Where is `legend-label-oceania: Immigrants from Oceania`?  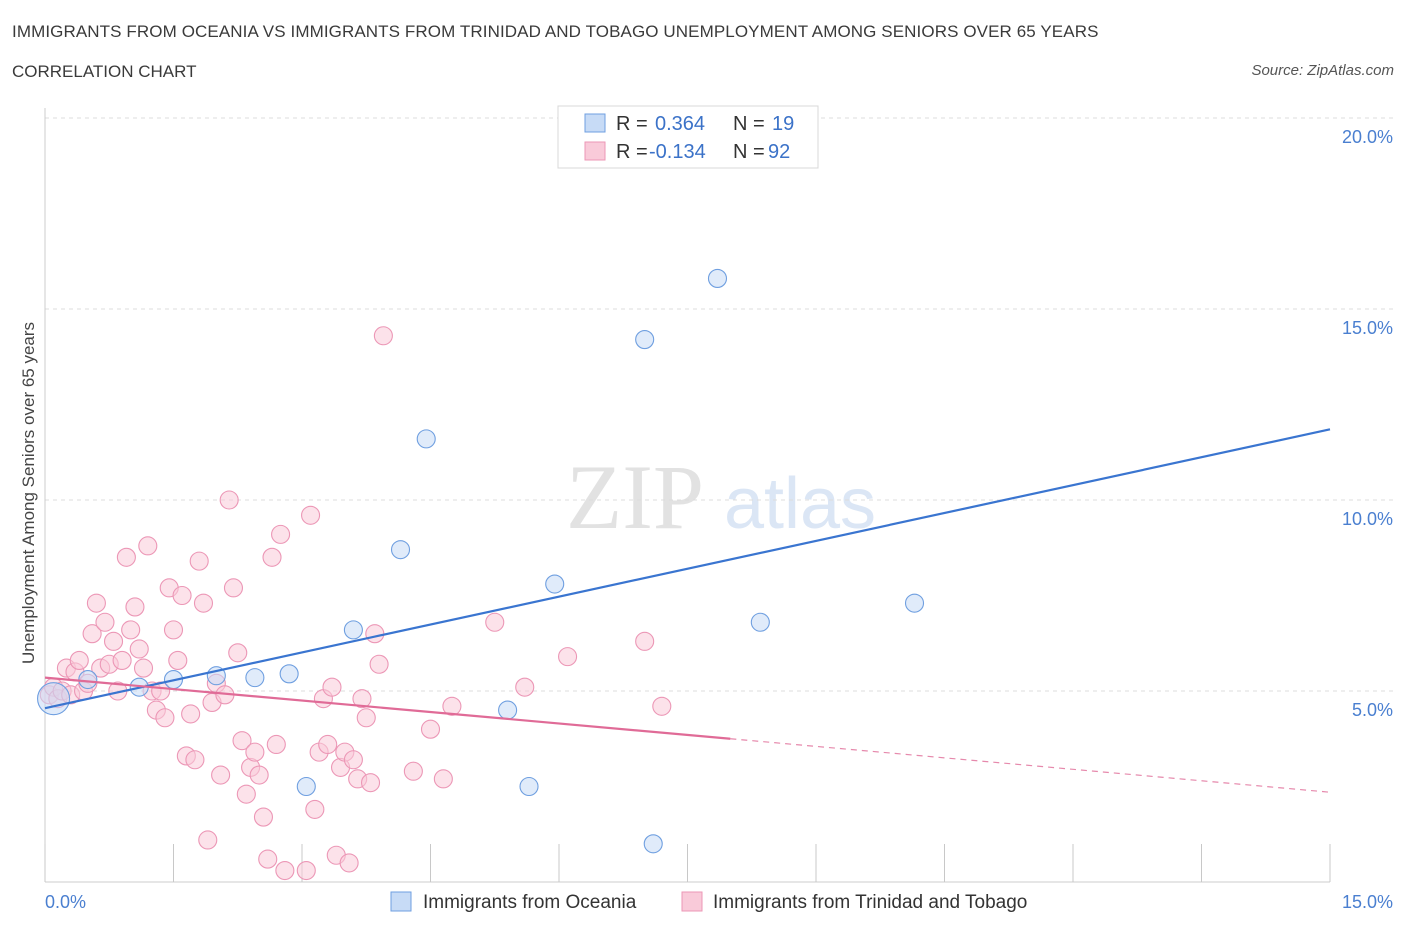
legend-label-oceania: Immigrants from Oceania is located at coordinates (530, 902).